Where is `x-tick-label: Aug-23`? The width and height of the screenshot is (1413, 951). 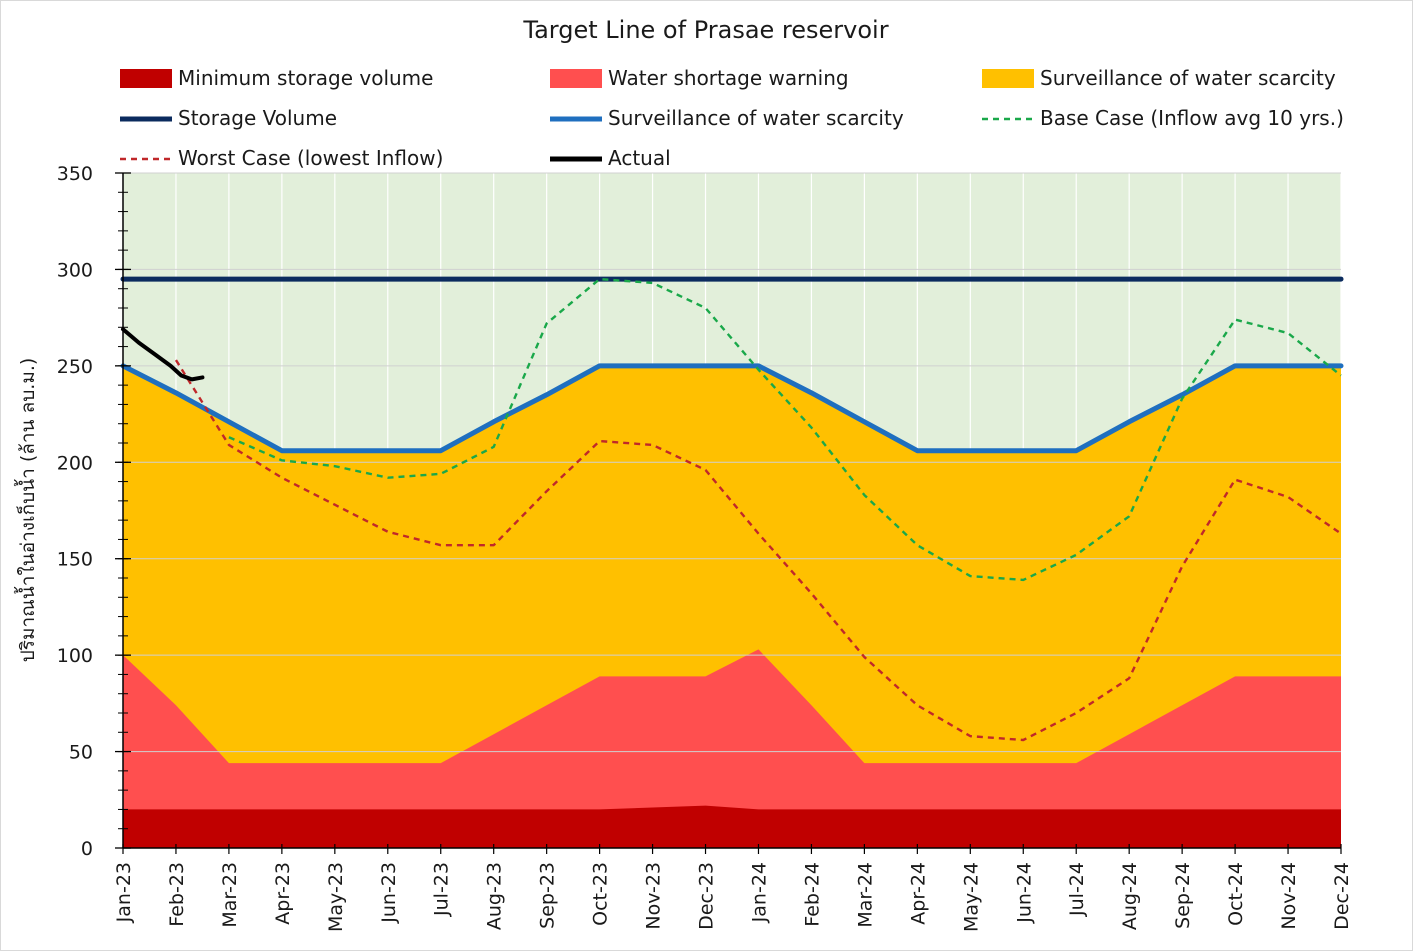 x-tick-label: Aug-23 is located at coordinates (495, 896).